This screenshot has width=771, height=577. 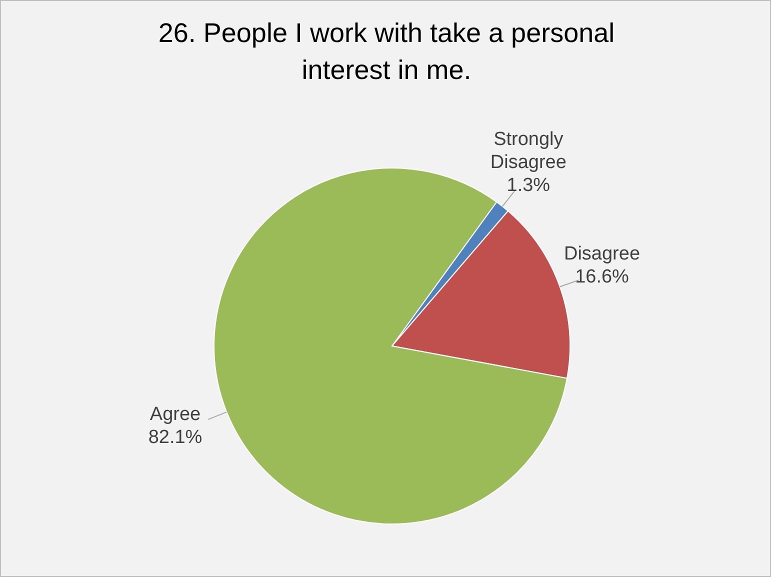 What do you see at coordinates (528, 150) in the screenshot?
I see `slice-label: Strongly Disagree` at bounding box center [528, 150].